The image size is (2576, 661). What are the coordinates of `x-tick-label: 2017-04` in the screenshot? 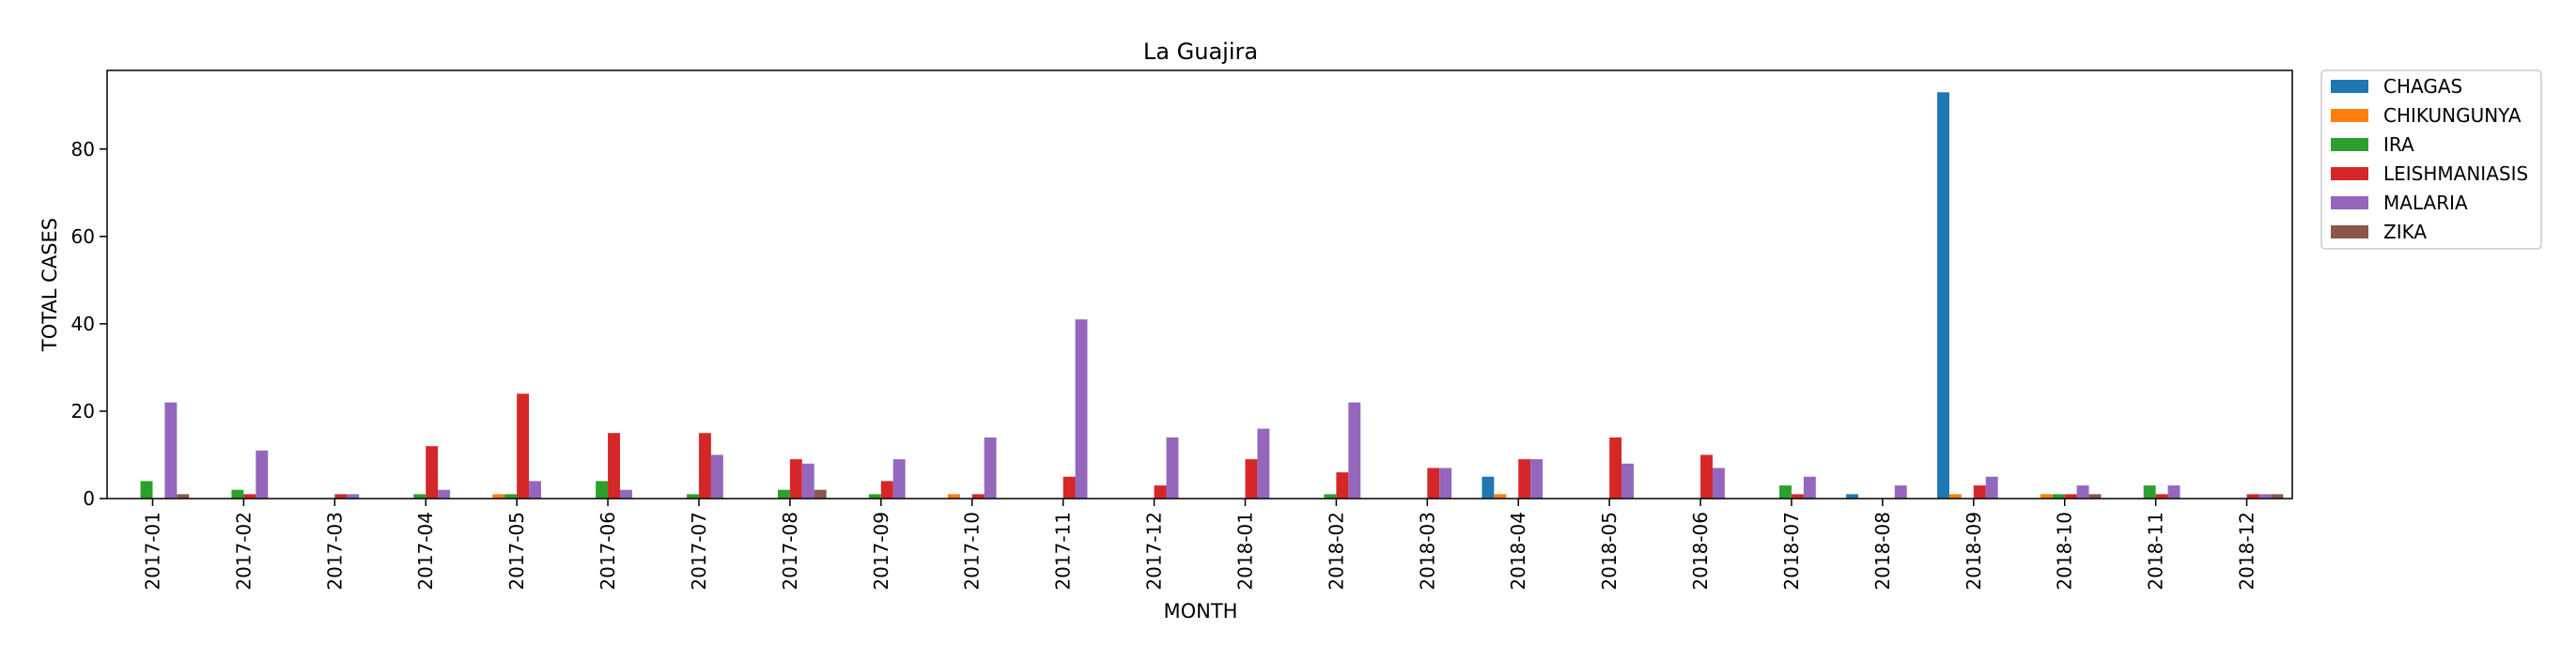 It's located at (425, 551).